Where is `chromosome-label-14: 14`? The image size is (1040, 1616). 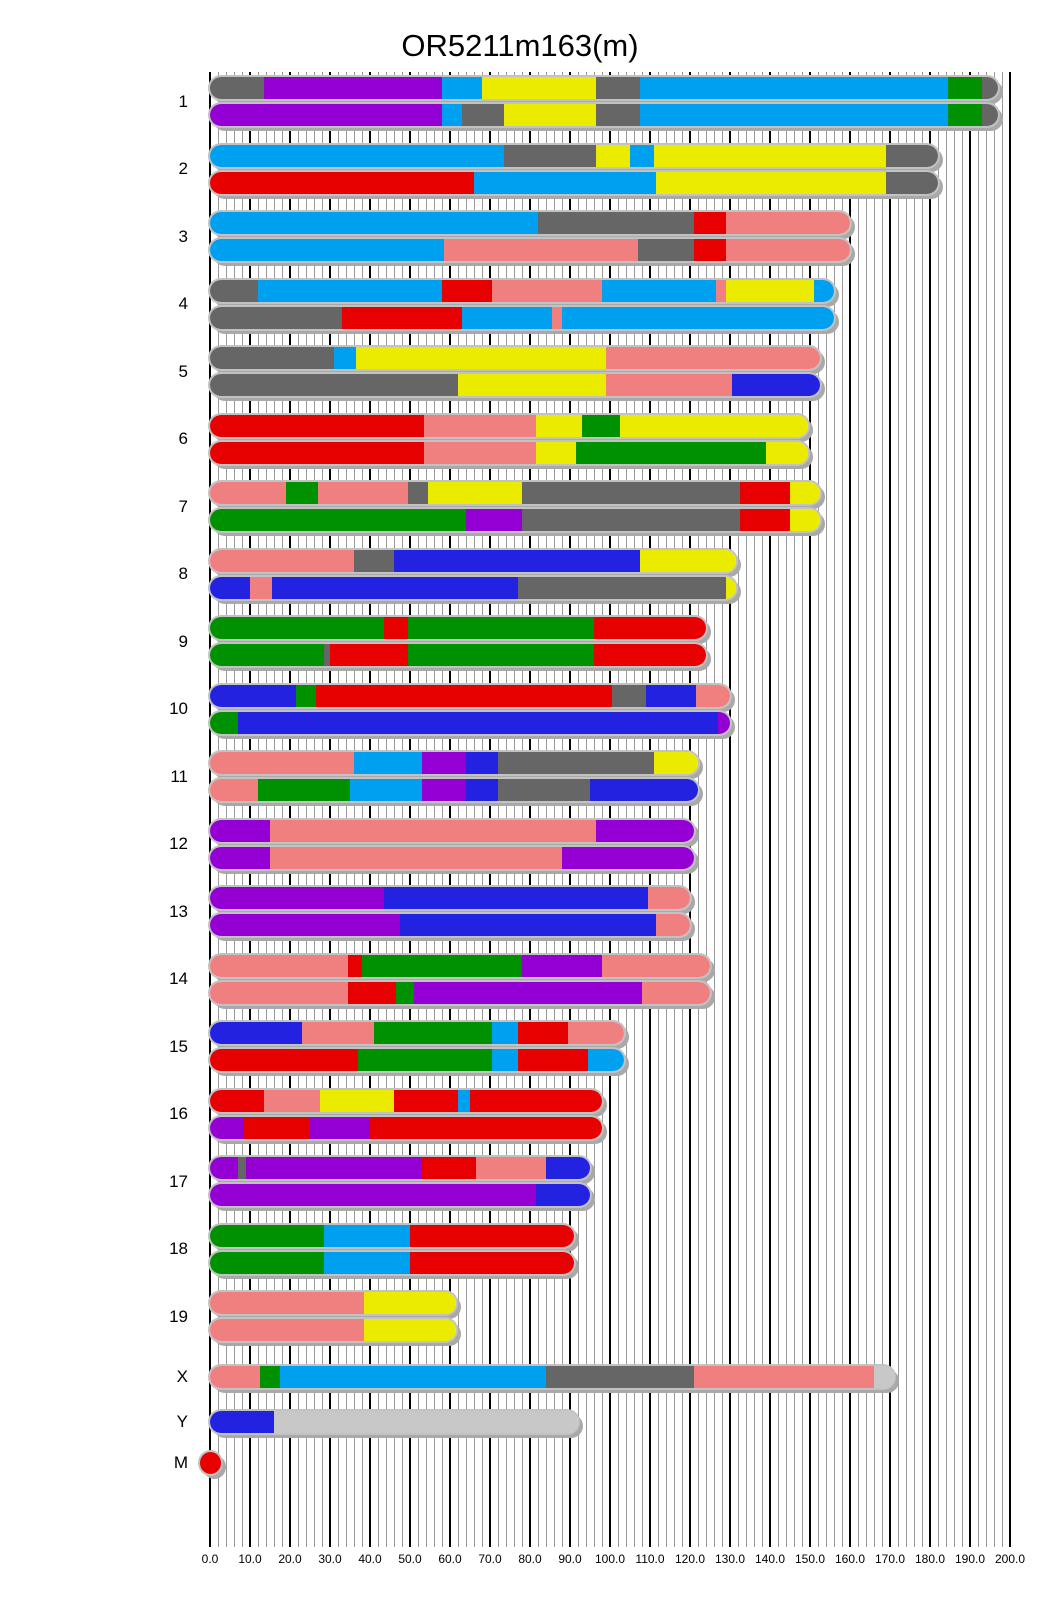 chromosome-label-14: 14 is located at coordinates (178, 978).